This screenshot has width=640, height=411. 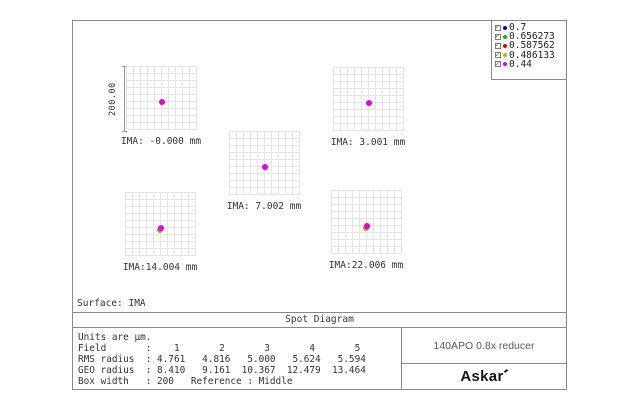 I want to click on wavelength-value: 0.656273, so click(x=532, y=37).